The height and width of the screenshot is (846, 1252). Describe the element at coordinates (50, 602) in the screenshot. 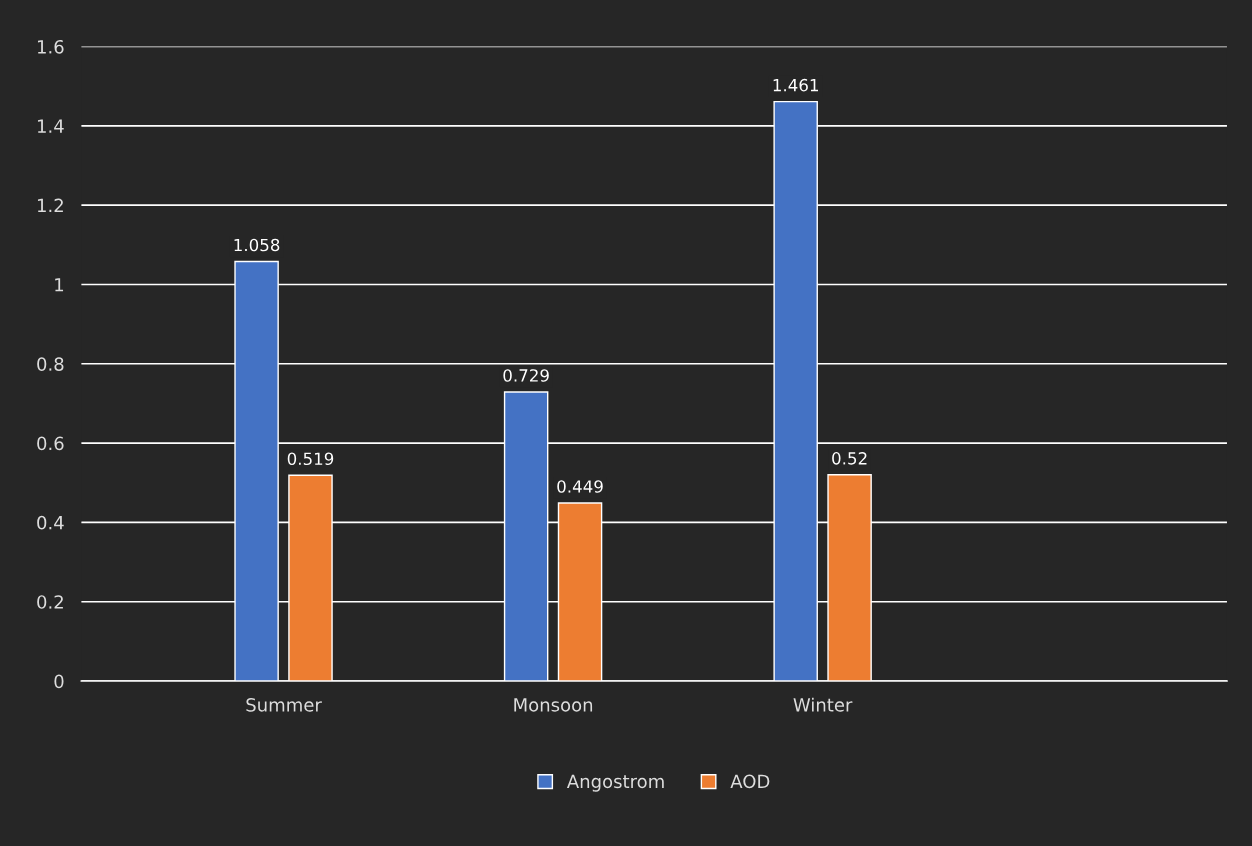

I see `y-tick-label: 0.2` at that location.